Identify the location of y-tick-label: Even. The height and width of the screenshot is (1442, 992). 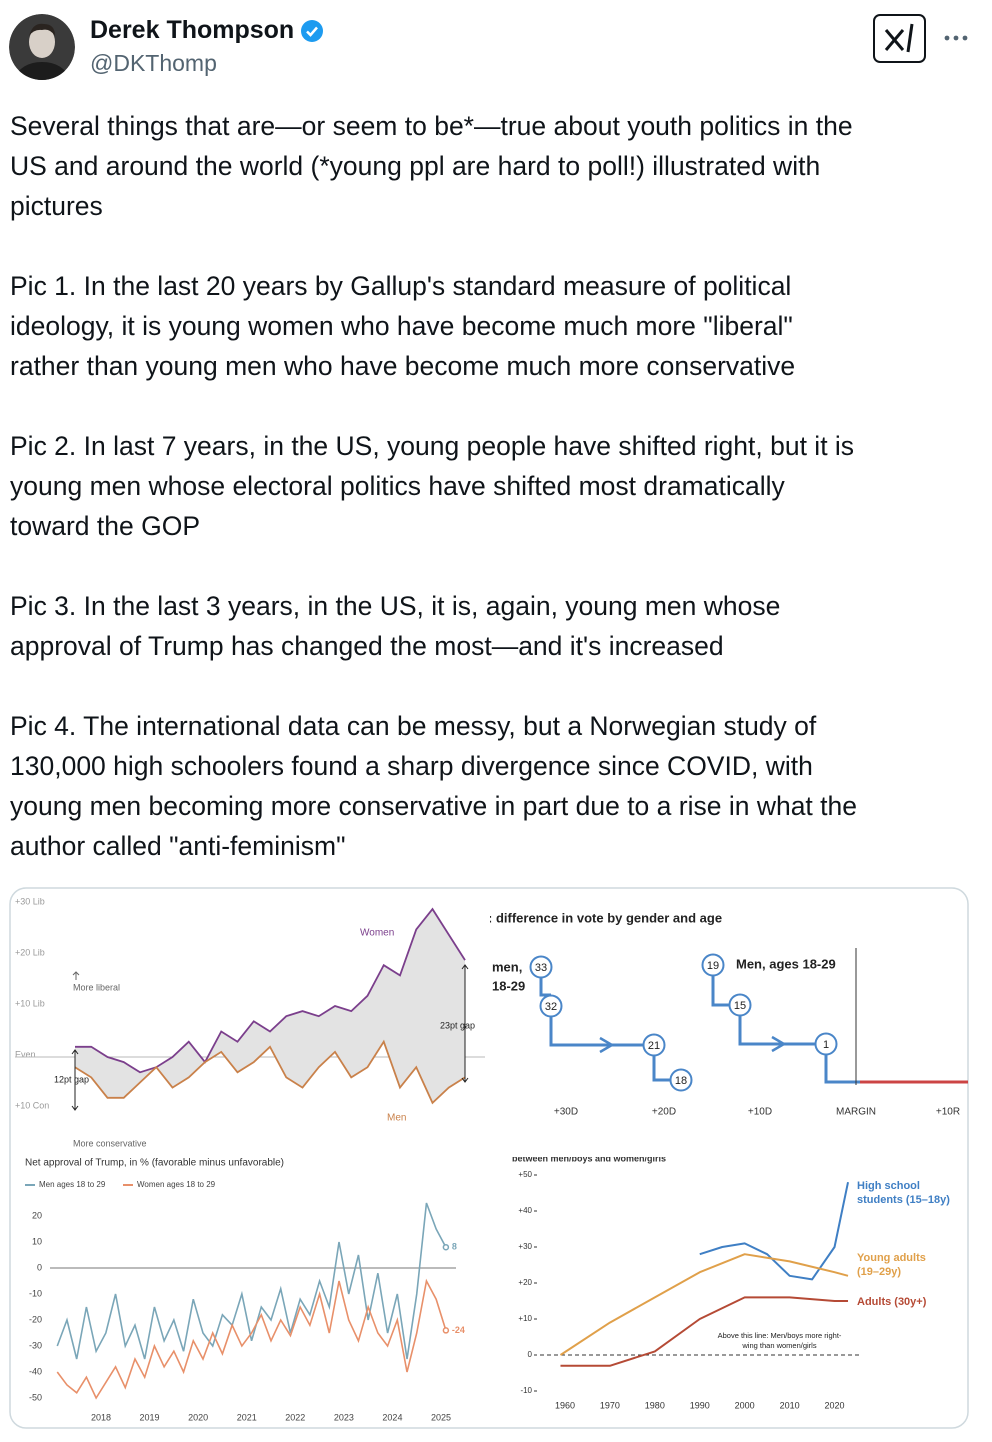
(25, 1054).